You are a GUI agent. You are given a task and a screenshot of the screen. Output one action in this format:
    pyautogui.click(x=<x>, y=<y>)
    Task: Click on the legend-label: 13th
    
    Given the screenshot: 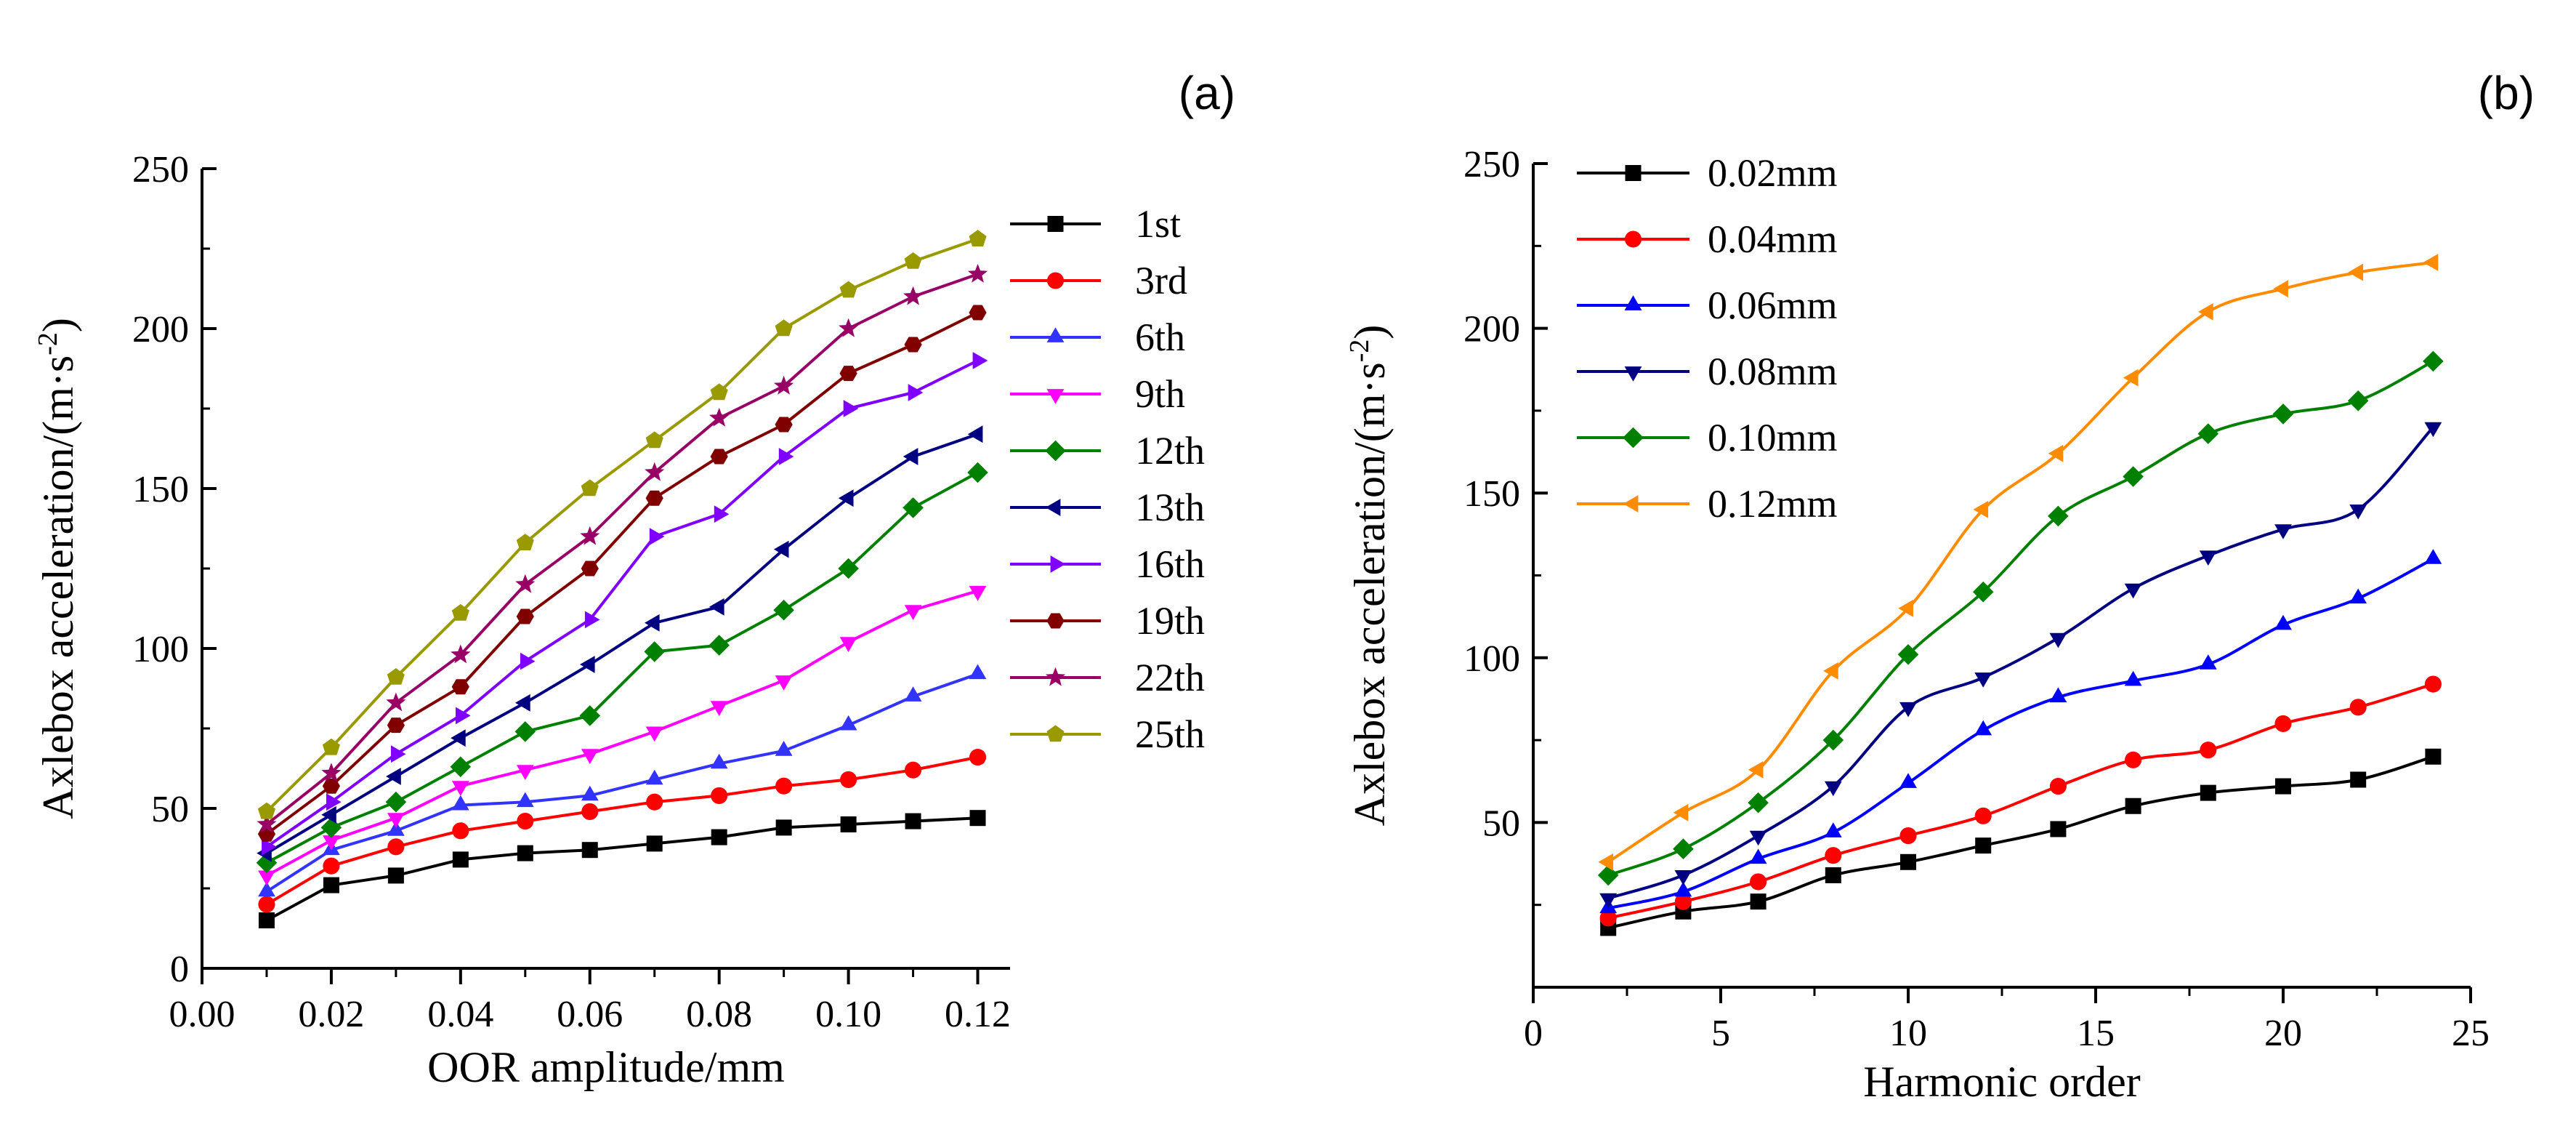 What is the action you would take?
    pyautogui.click(x=1170, y=507)
    